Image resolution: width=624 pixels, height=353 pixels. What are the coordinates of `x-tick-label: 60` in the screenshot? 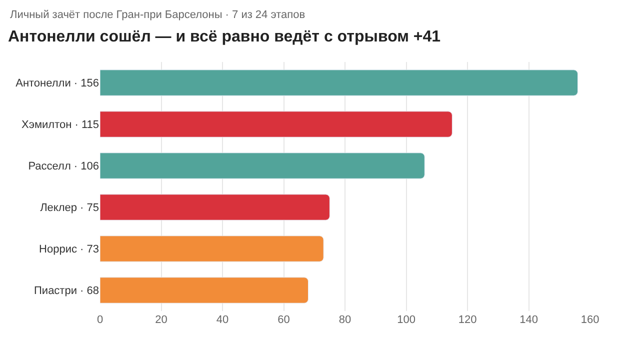 It's located at (284, 320).